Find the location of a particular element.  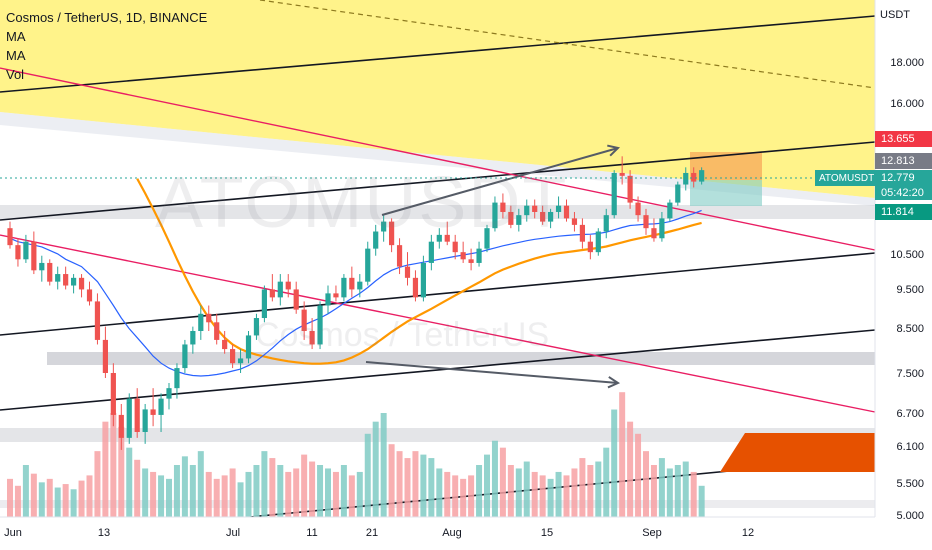

time-tick-label: 13 is located at coordinates (104, 533).